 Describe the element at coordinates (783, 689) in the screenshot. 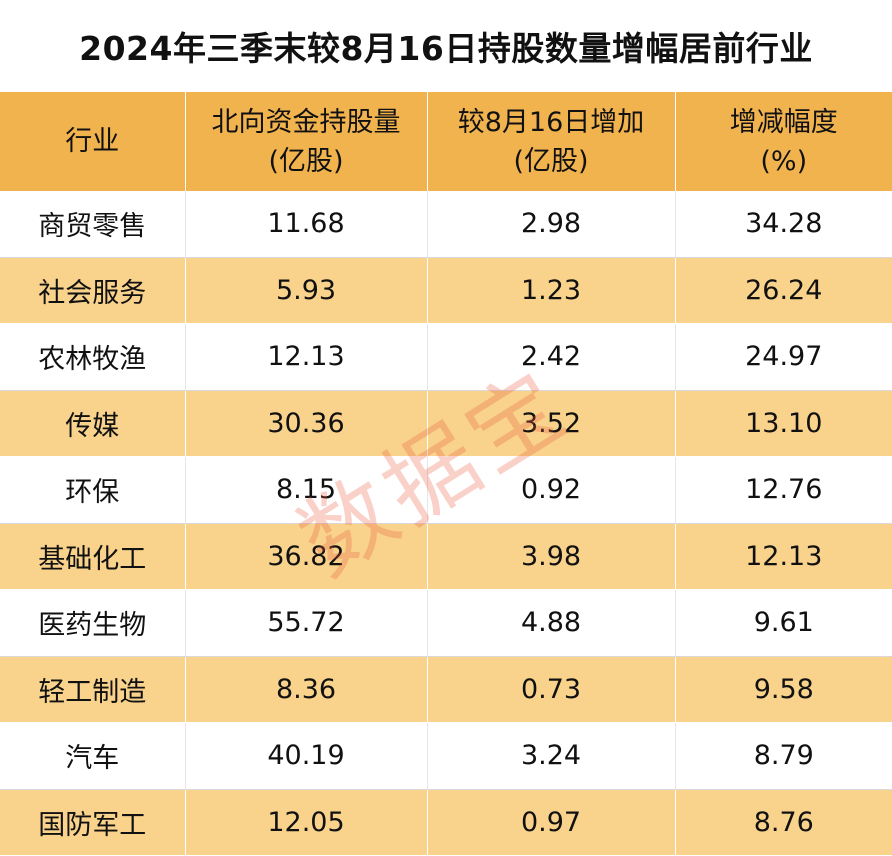

I see `cell-change-rate: 9.58` at that location.